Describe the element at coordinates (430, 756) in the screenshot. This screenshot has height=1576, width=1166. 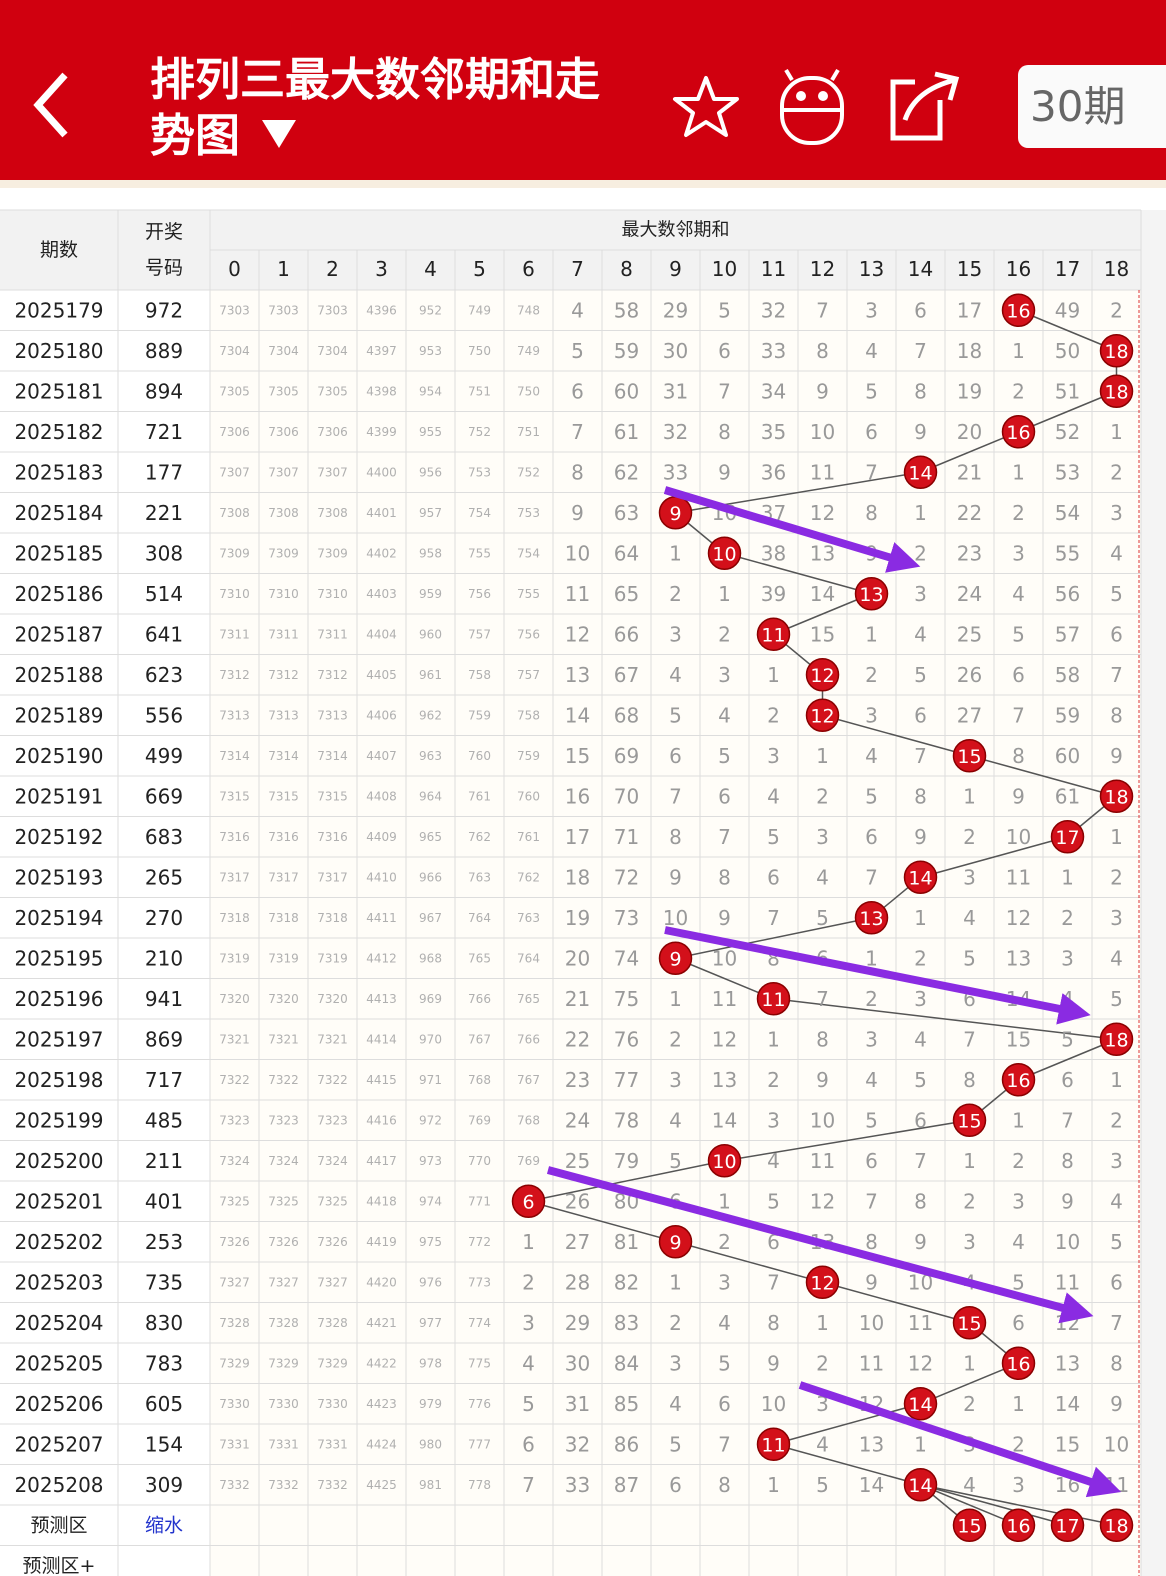
I see `miss-value: 963` at that location.